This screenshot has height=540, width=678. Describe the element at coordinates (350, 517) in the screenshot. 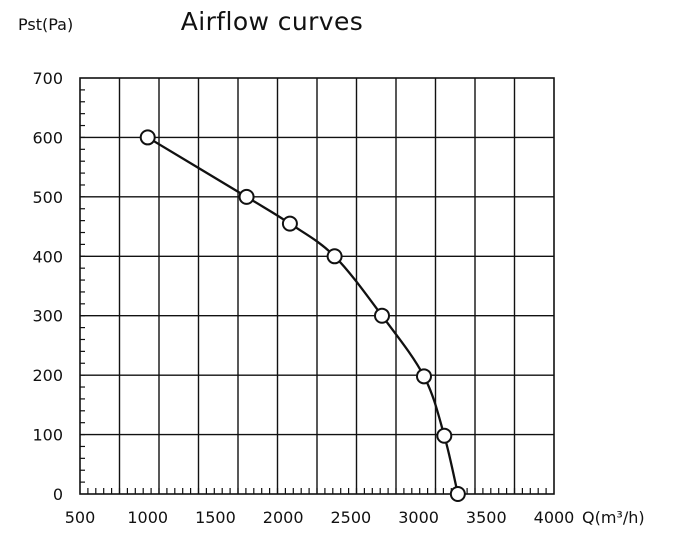

I see `x-tick-label: 2500` at that location.